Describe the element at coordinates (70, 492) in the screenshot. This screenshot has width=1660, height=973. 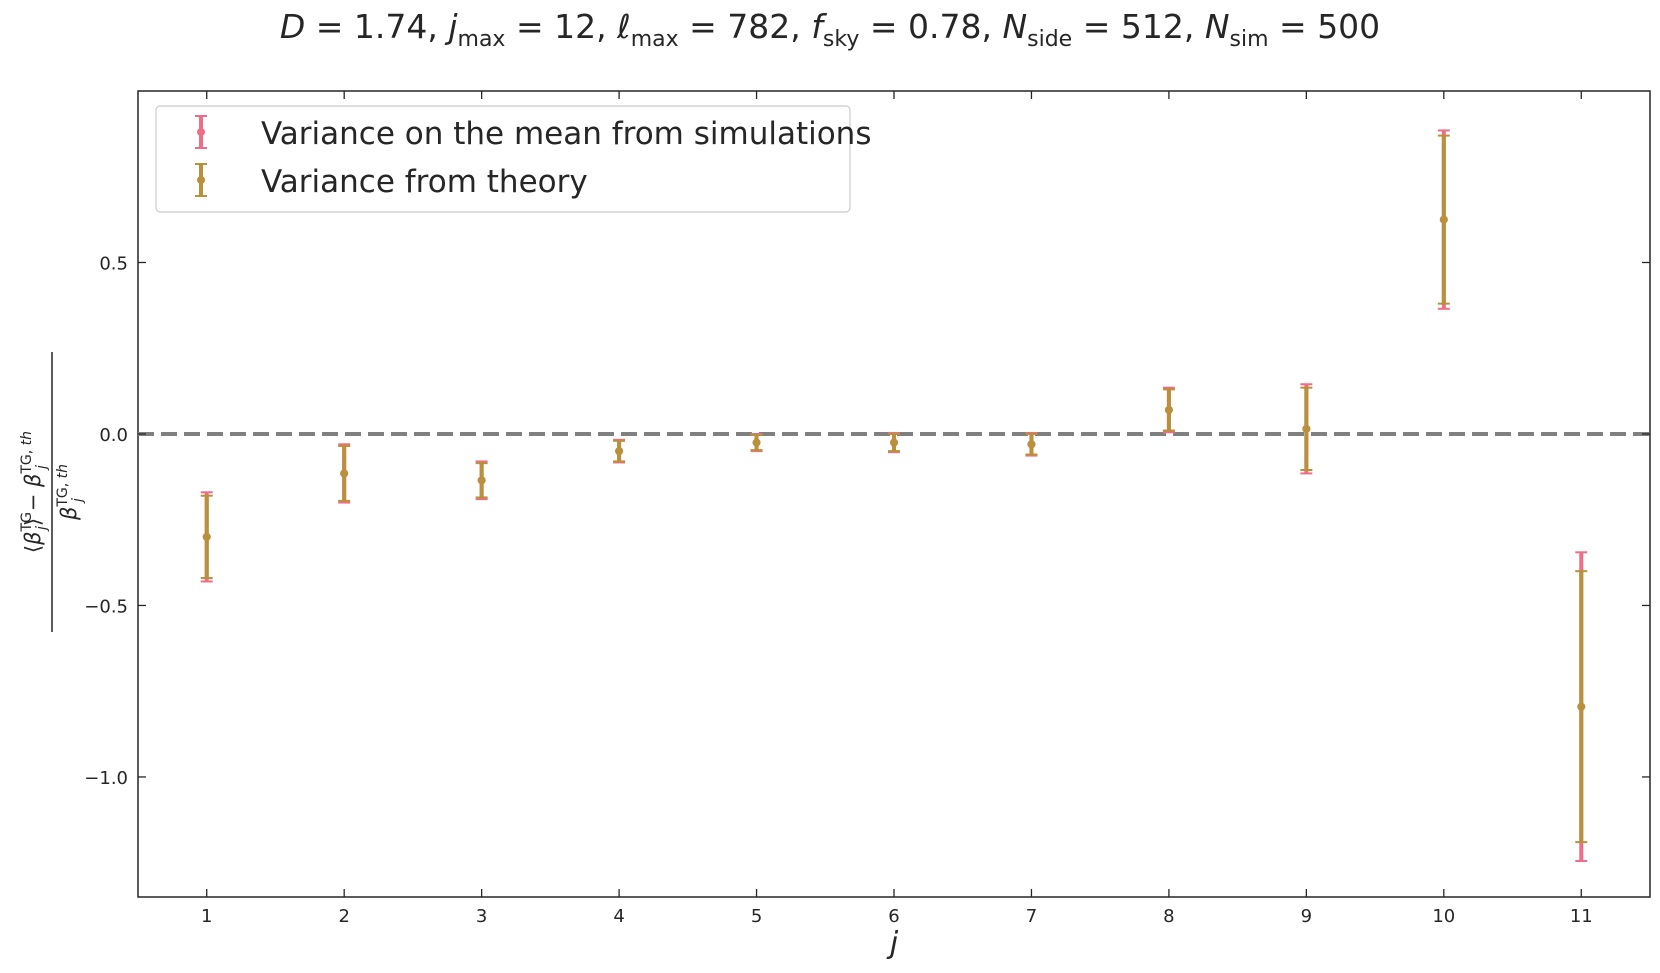
I see `svg-text: βTG, thj` at that location.